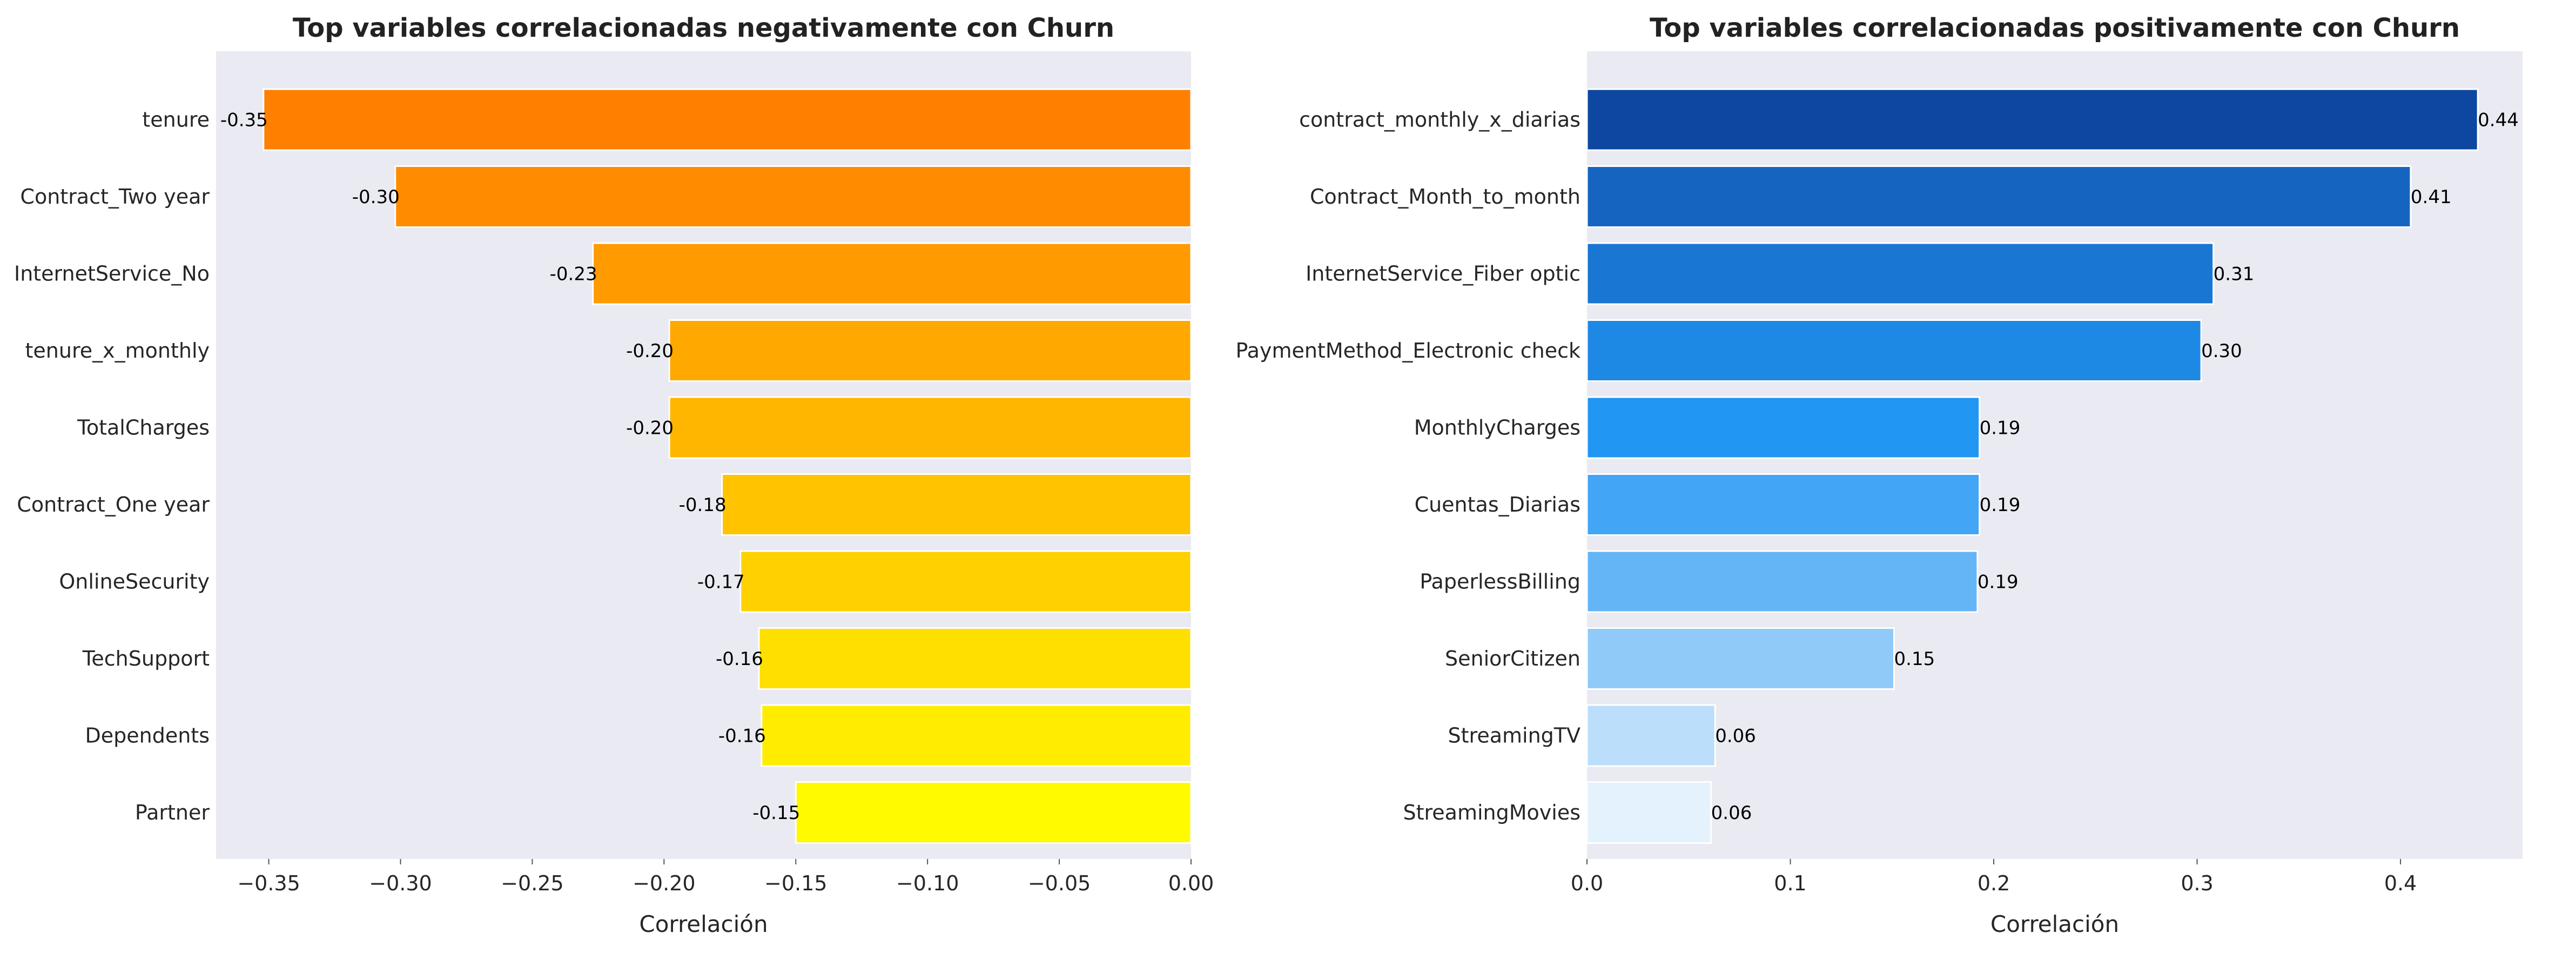 The width and height of the screenshot is (2576, 953). I want to click on x-tick-label: 0.2, so click(1994, 883).